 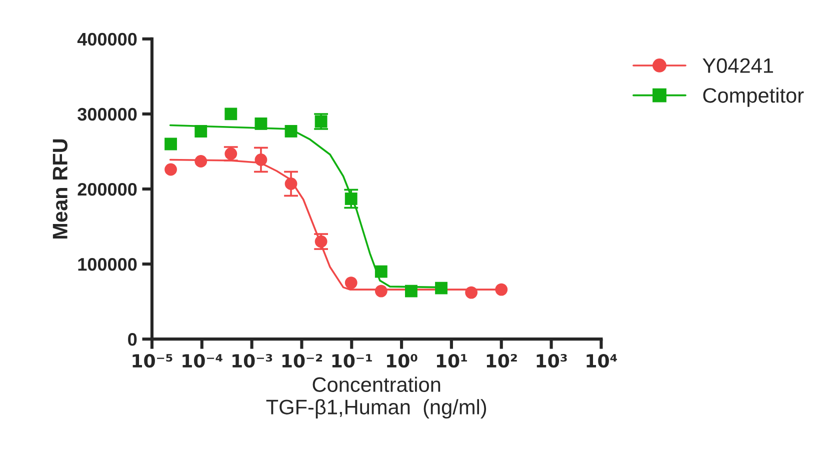 What do you see at coordinates (601, 361) in the screenshot?
I see `x-tick-label: 10⁴` at bounding box center [601, 361].